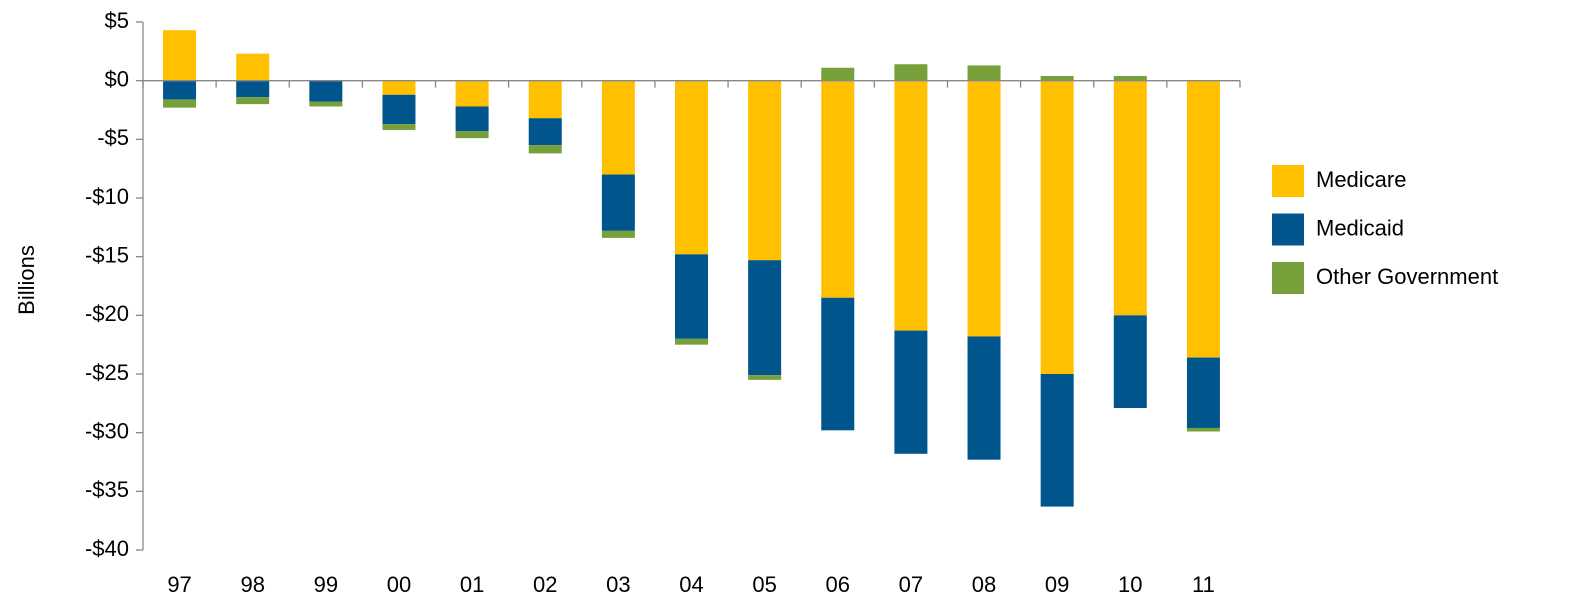 The image size is (1592, 609). What do you see at coordinates (252, 584) in the screenshot?
I see `x-tick-label: 98` at bounding box center [252, 584].